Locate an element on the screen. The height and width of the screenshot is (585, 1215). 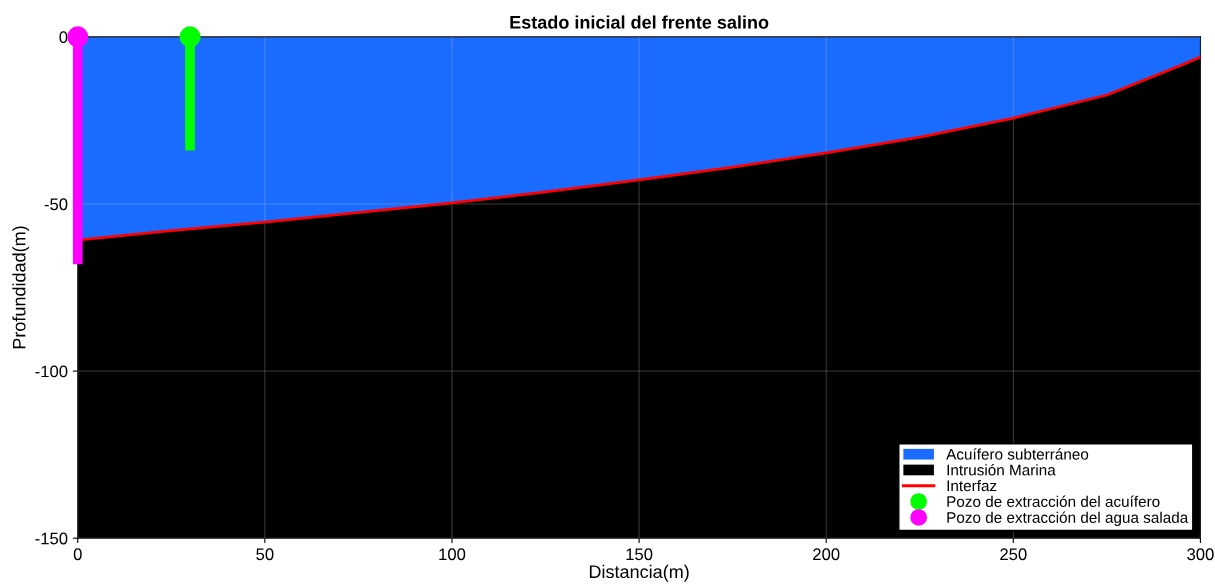
x-tick-label: 100 is located at coordinates (452, 554).